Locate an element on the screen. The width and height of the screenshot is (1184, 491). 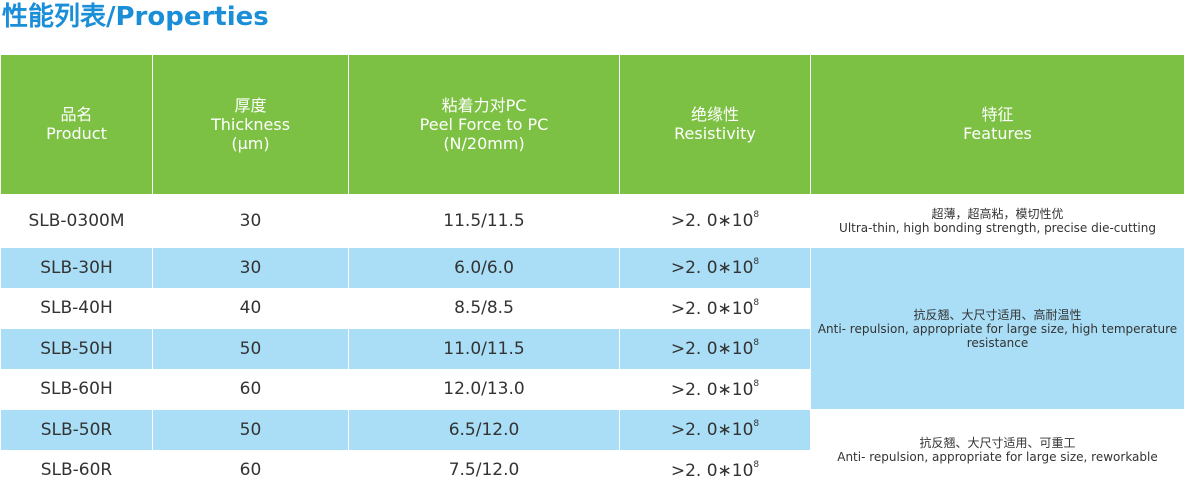
features-zh: 抗反翘、大尺寸适用、可重工 is located at coordinates (997, 443).